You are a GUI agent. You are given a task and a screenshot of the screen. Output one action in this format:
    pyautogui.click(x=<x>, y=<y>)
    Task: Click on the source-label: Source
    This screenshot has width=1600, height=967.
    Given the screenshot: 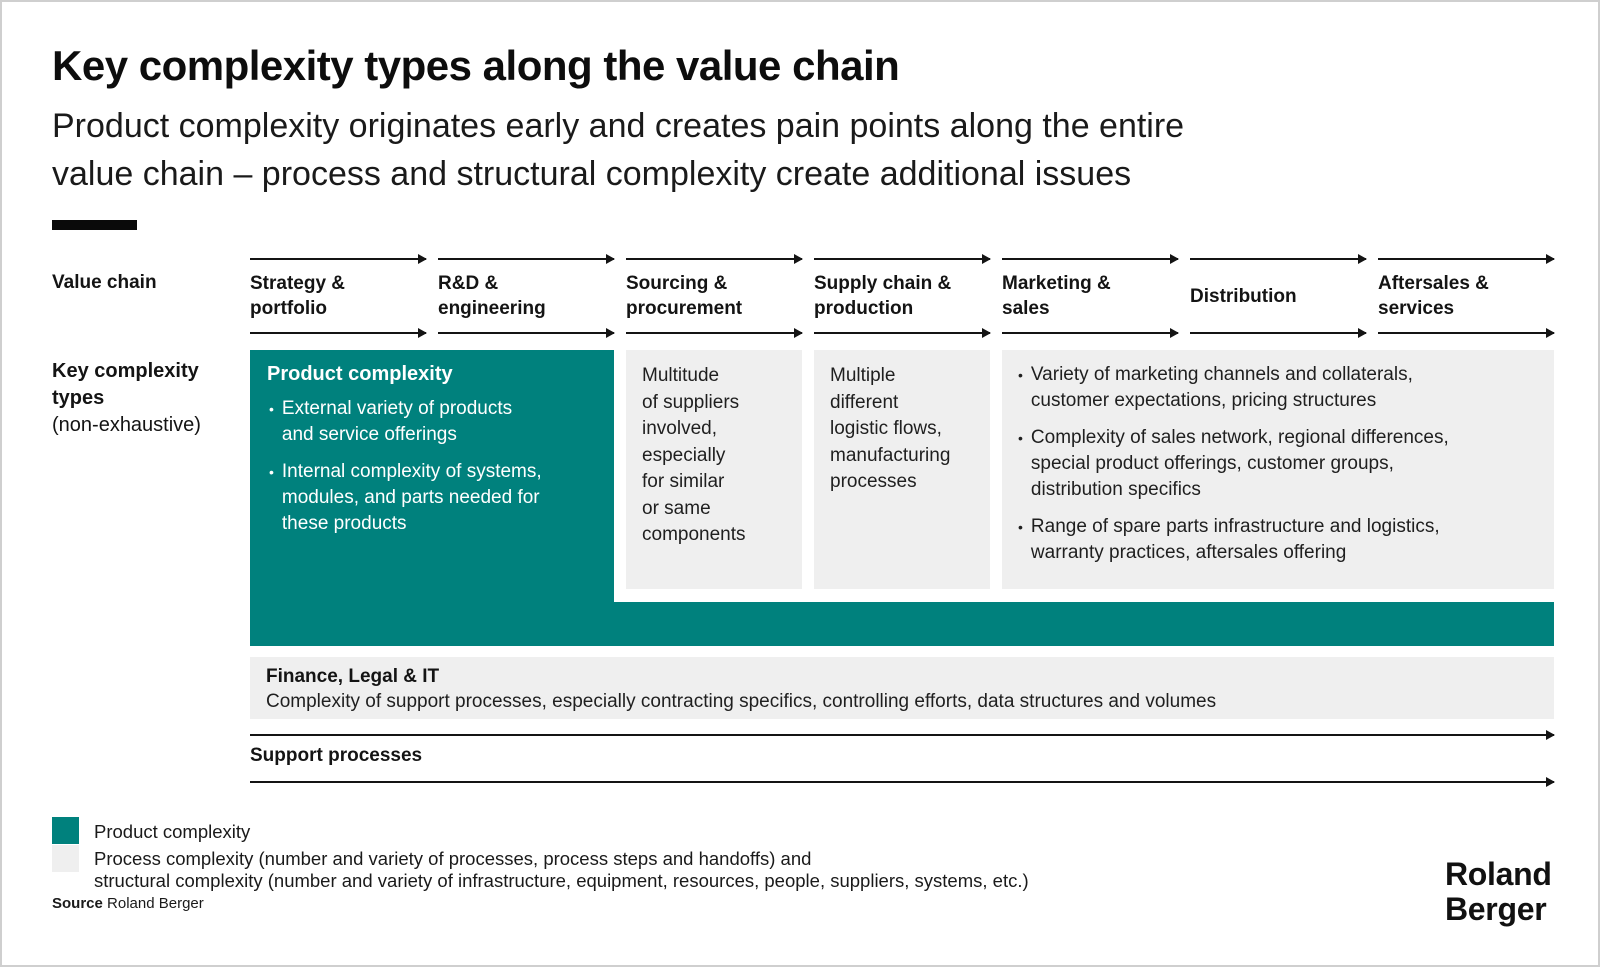 What is the action you would take?
    pyautogui.click(x=77, y=903)
    